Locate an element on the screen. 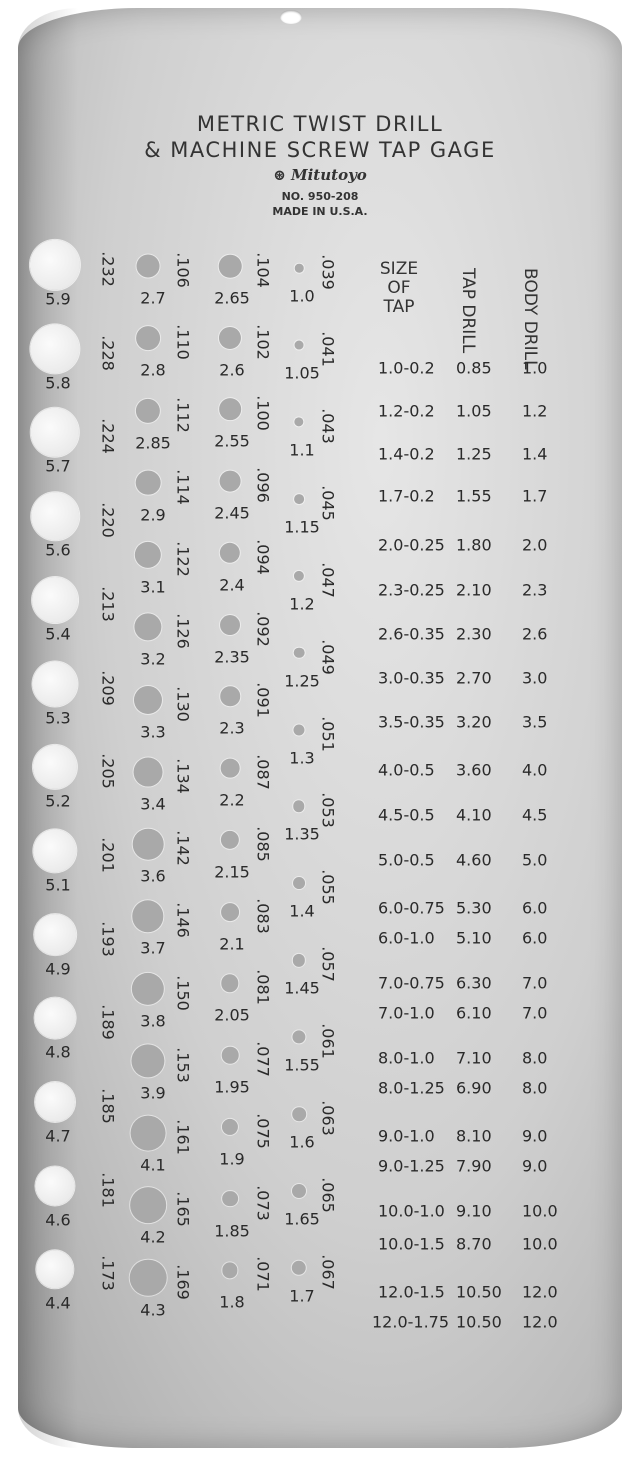  hole-inch-label: .073 is located at coordinates (263, 1202).